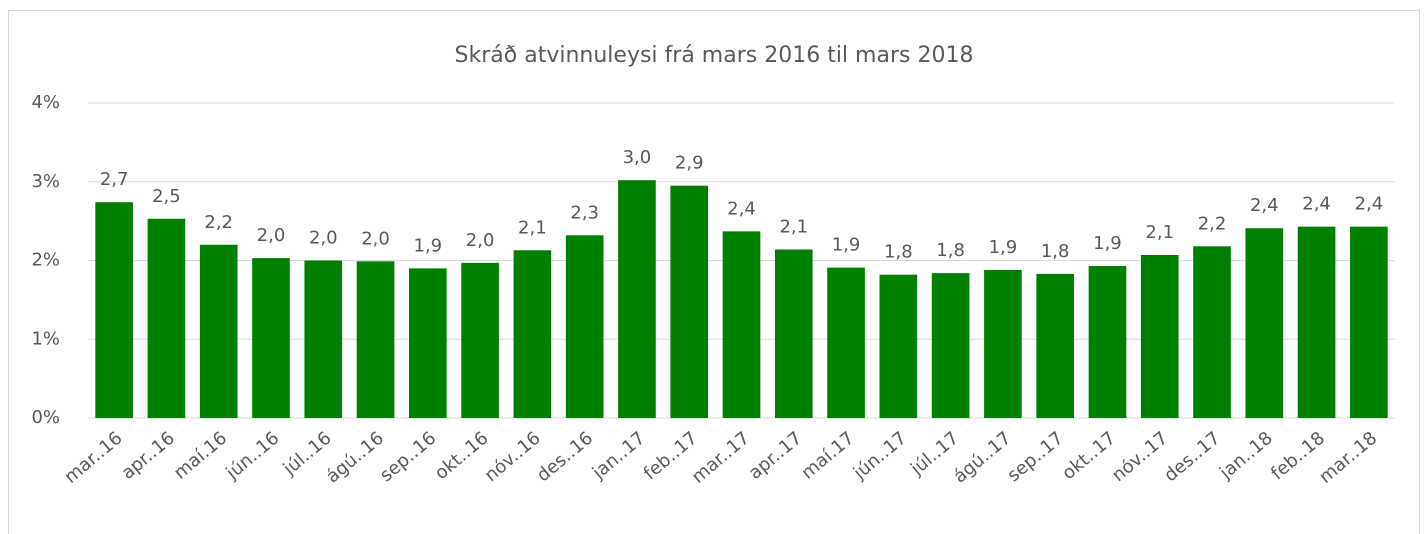  Describe the element at coordinates (166, 196) in the screenshot. I see `value-label: 2,5` at that location.